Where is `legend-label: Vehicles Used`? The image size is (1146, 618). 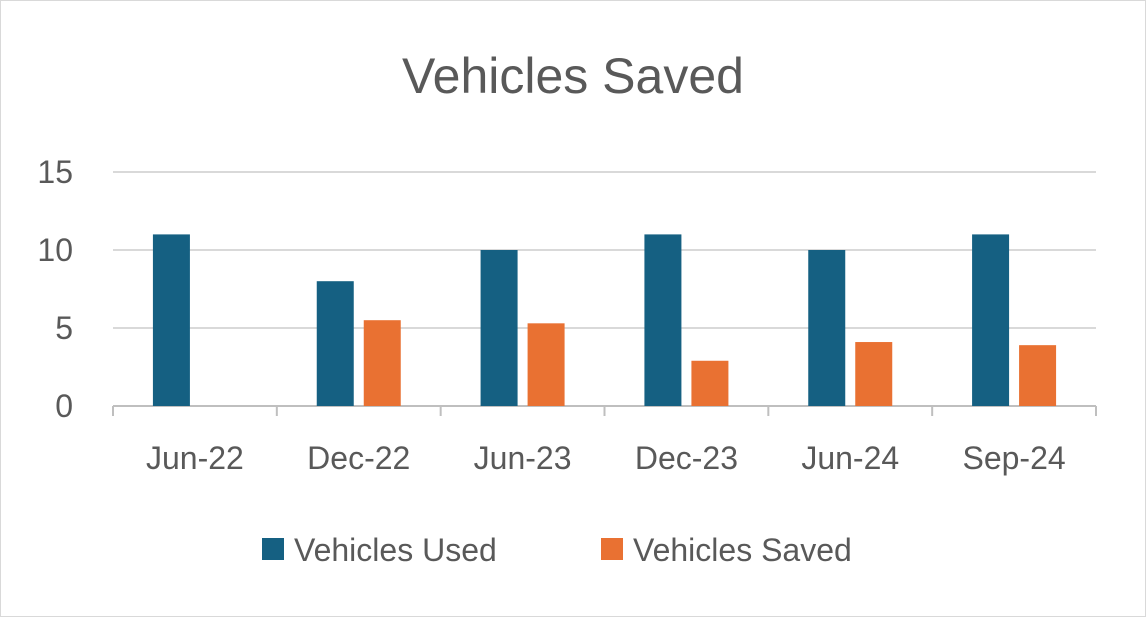
legend-label: Vehicles Used is located at coordinates (395, 550).